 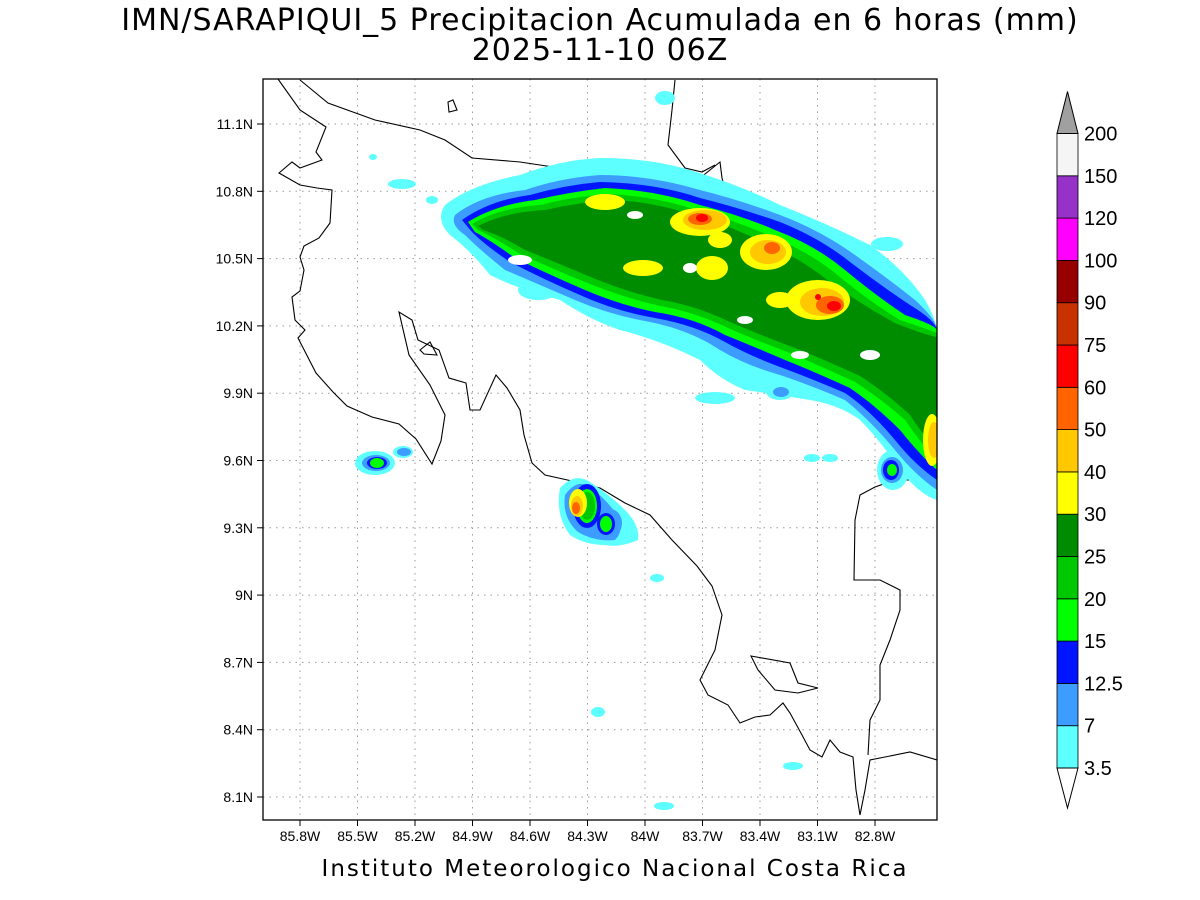 I want to click on lon-tick-label: 84.6W, so click(x=530, y=836).